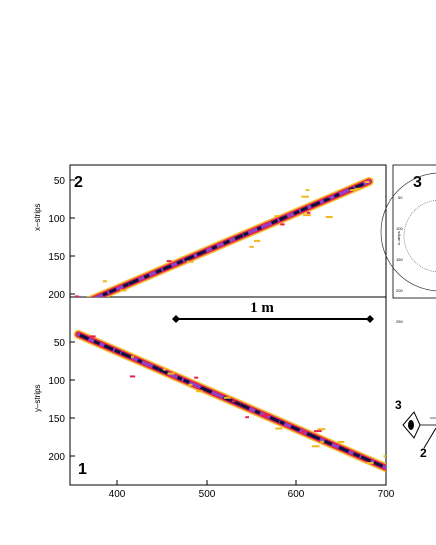 Image resolution: width=436 pixels, height=545 pixels. What do you see at coordinates (60, 181) in the screenshot?
I see `top-ytick-label: 50` at bounding box center [60, 181].